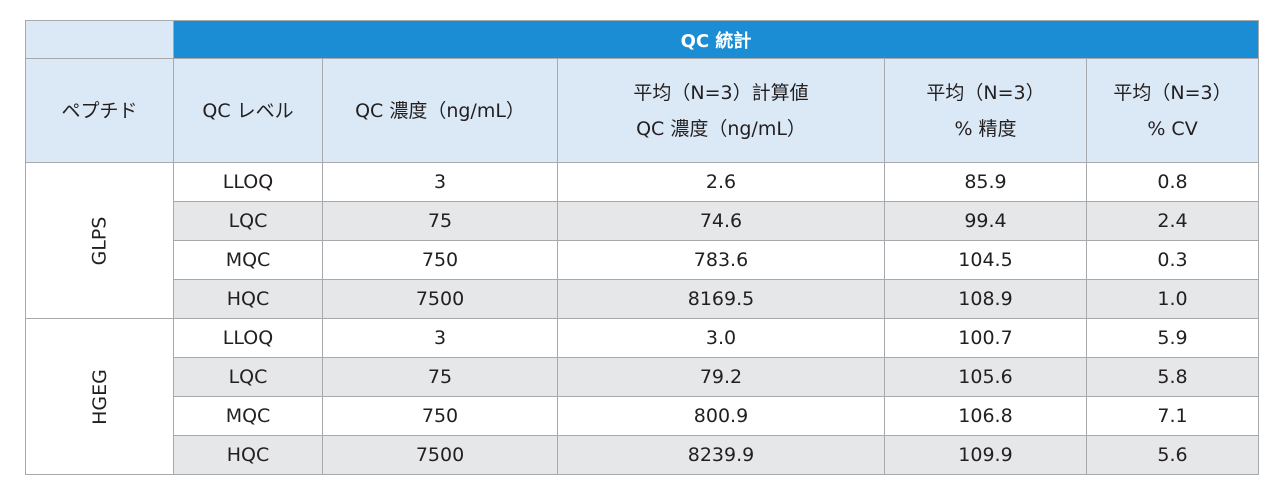 Image resolution: width=1280 pixels, height=499 pixels. What do you see at coordinates (721, 110) in the screenshot?
I see `column-header: 平均（N=3）計算値 QC 濃度（ng/mL）` at bounding box center [721, 110].